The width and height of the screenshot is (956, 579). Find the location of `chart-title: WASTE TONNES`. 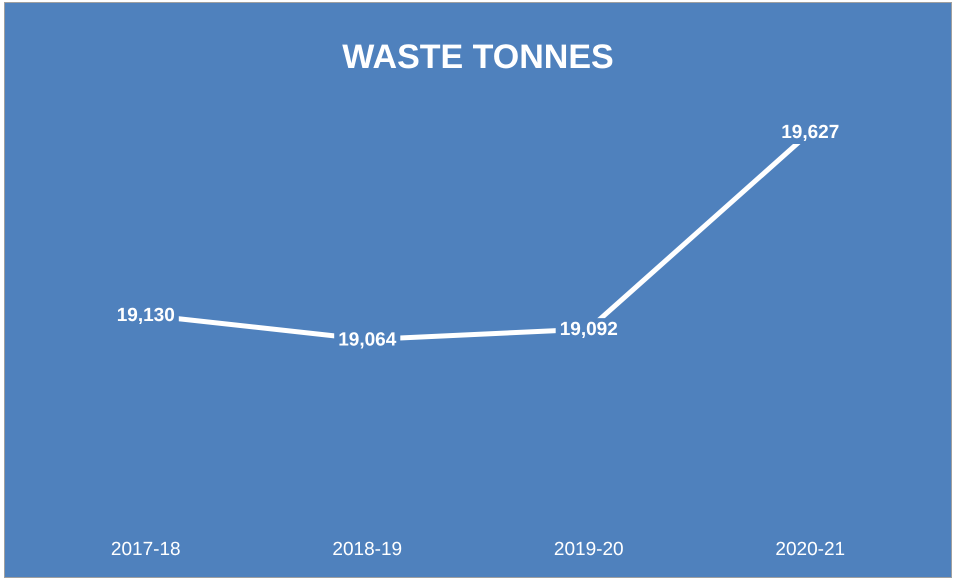

chart-title: WASTE TONNES is located at coordinates (478, 57).